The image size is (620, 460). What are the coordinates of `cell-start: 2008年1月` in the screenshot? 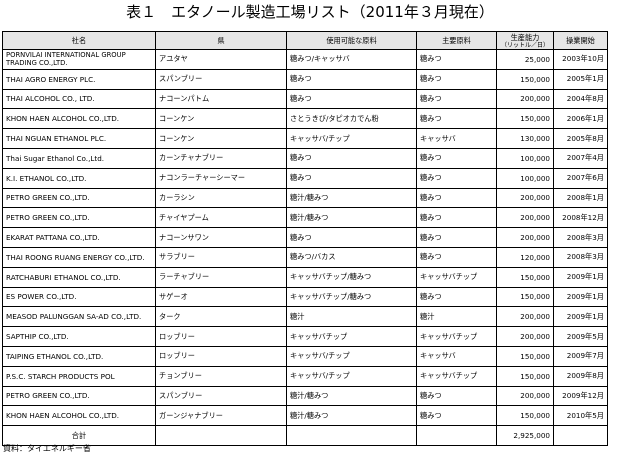 It's located at (580, 198).